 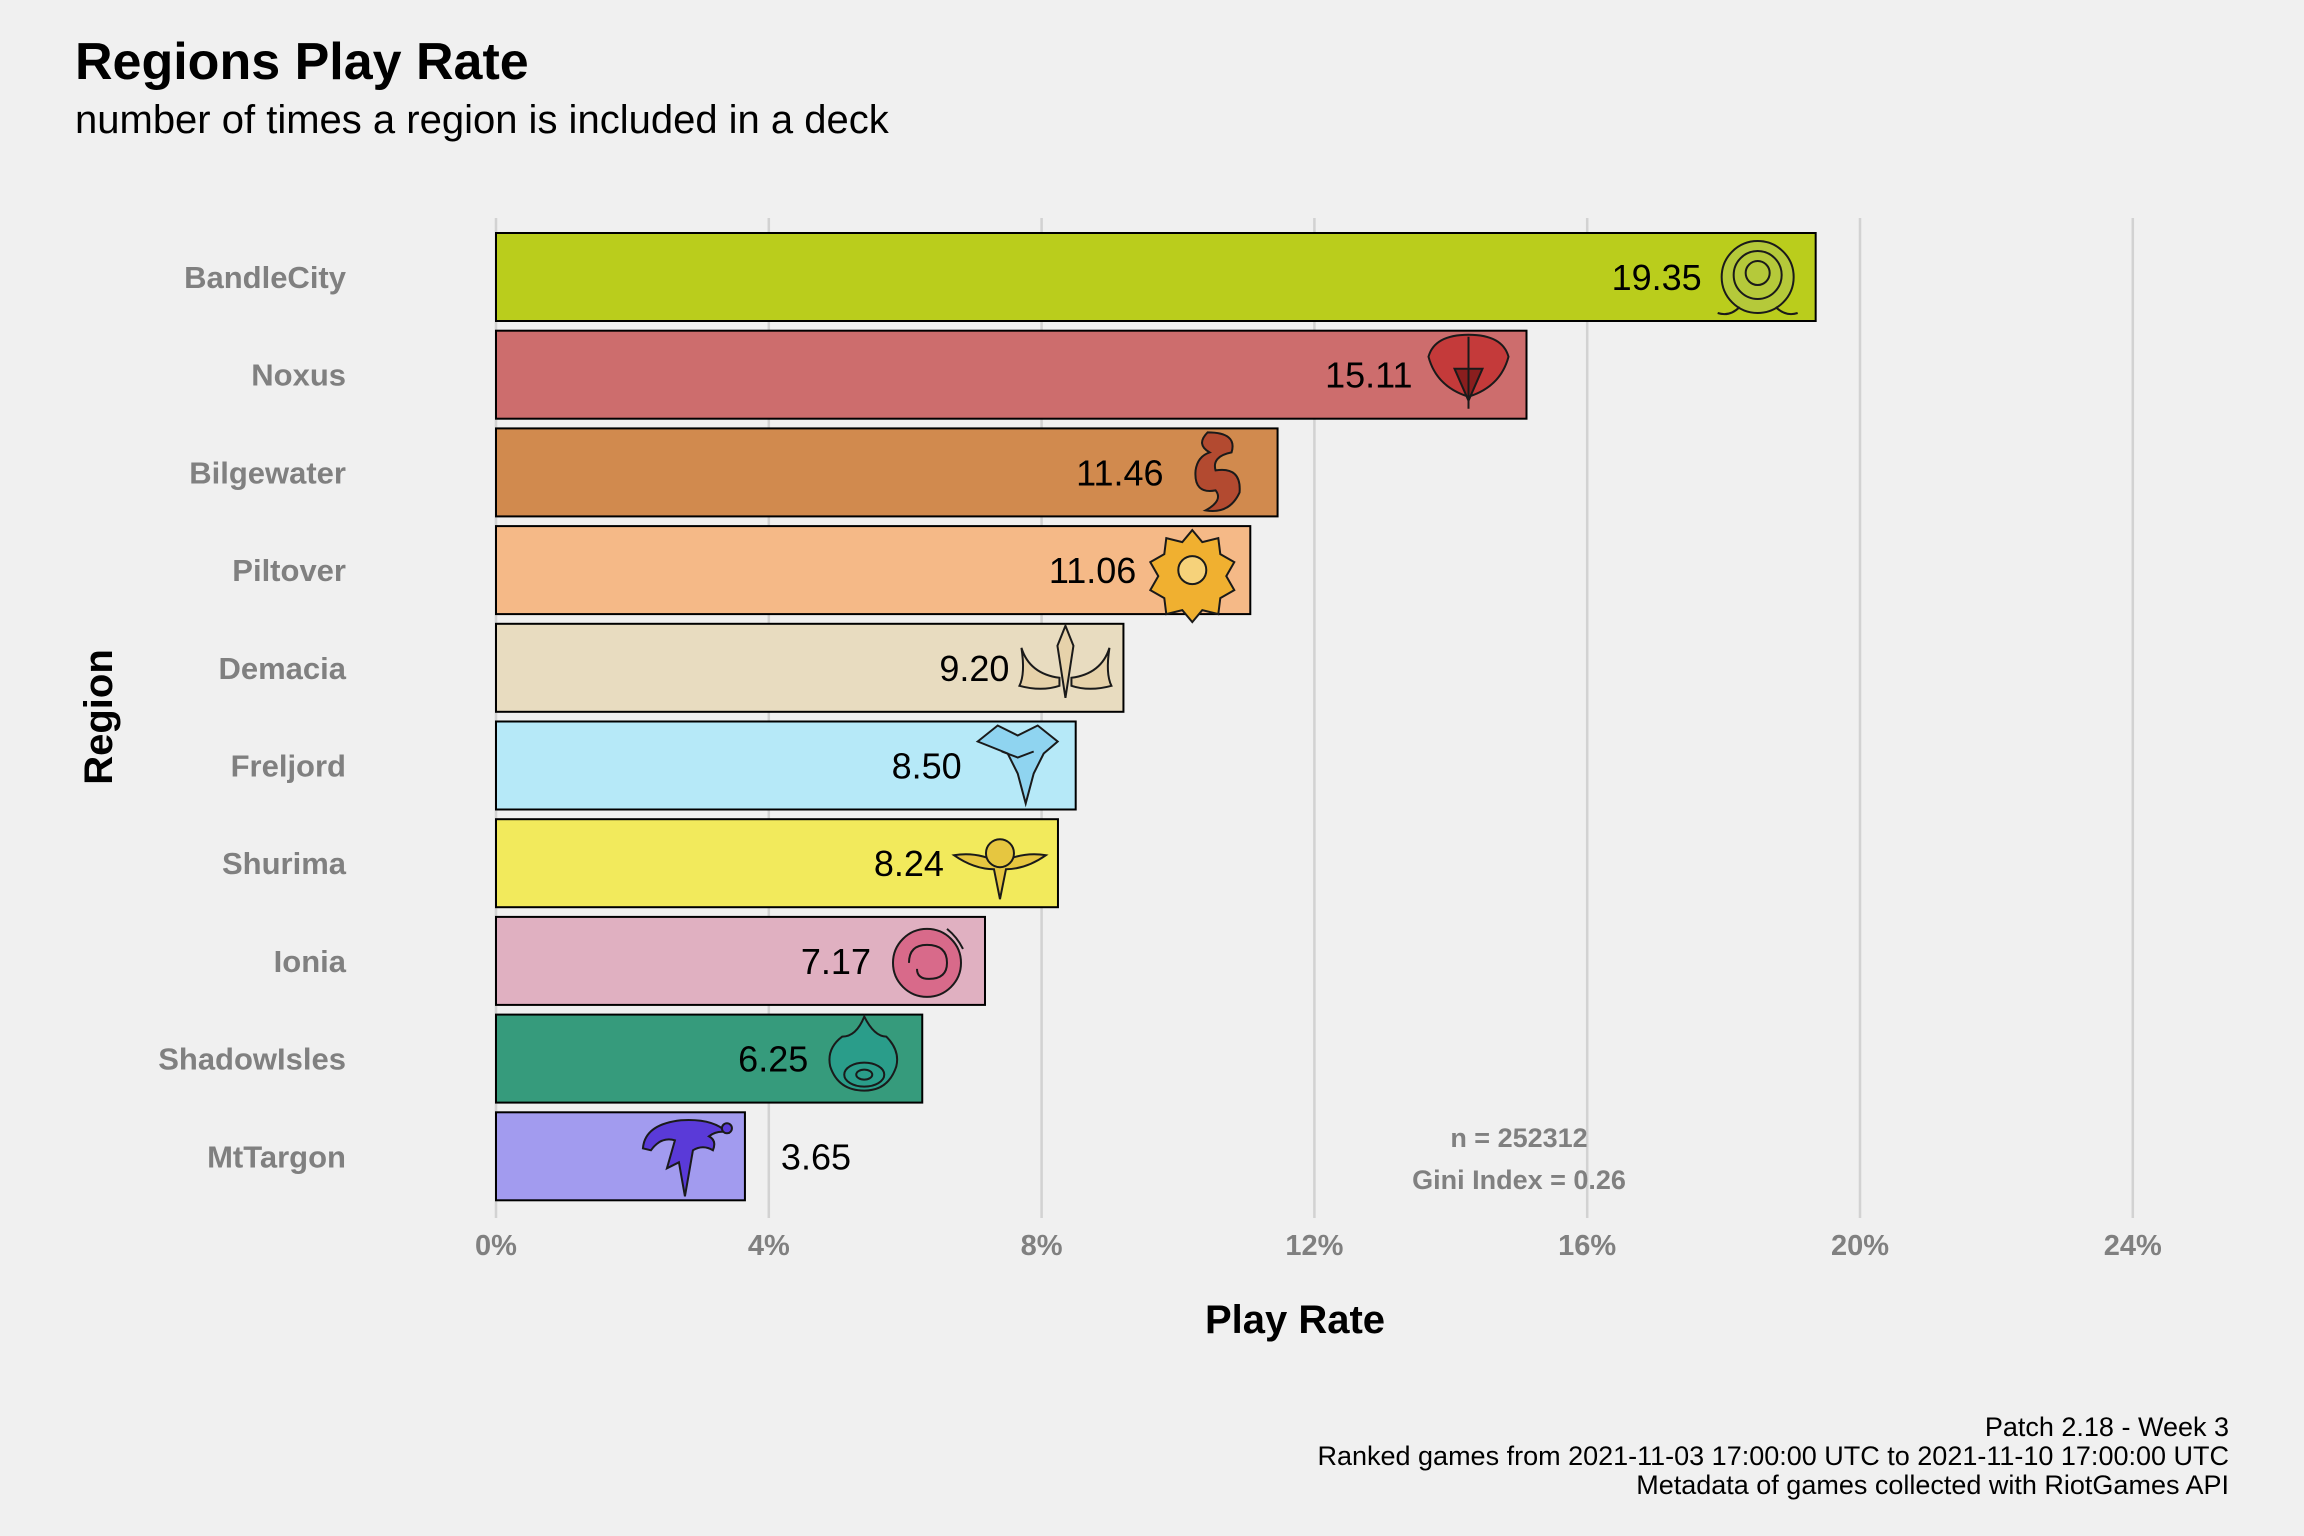 I want to click on shurima-icon, so click(x=1000, y=869).